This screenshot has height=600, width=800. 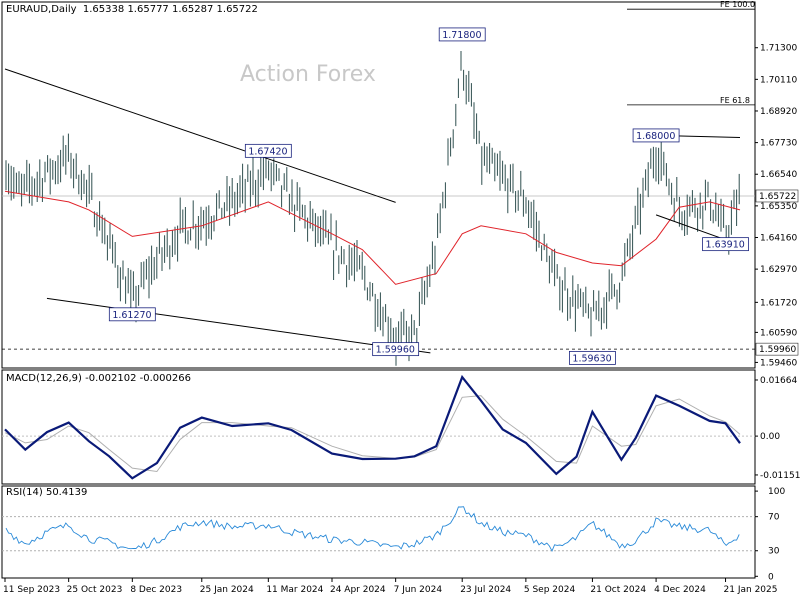 What do you see at coordinates (737, 4) in the screenshot?
I see `fib-level-label: FE 100.0` at bounding box center [737, 4].